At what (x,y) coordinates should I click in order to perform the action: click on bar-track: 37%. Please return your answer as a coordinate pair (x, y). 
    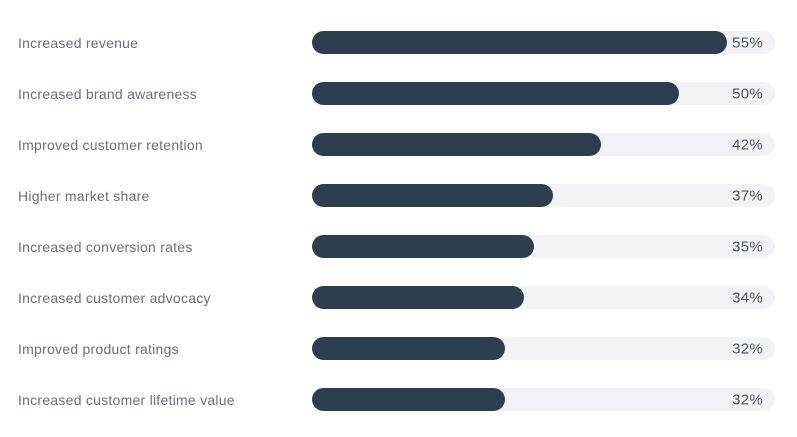
    Looking at the image, I should click on (543, 195).